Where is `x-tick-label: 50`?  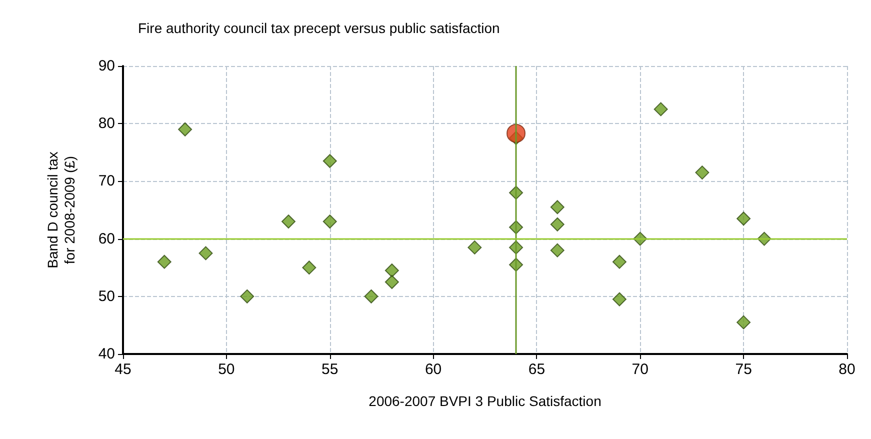 x-tick-label: 50 is located at coordinates (226, 369).